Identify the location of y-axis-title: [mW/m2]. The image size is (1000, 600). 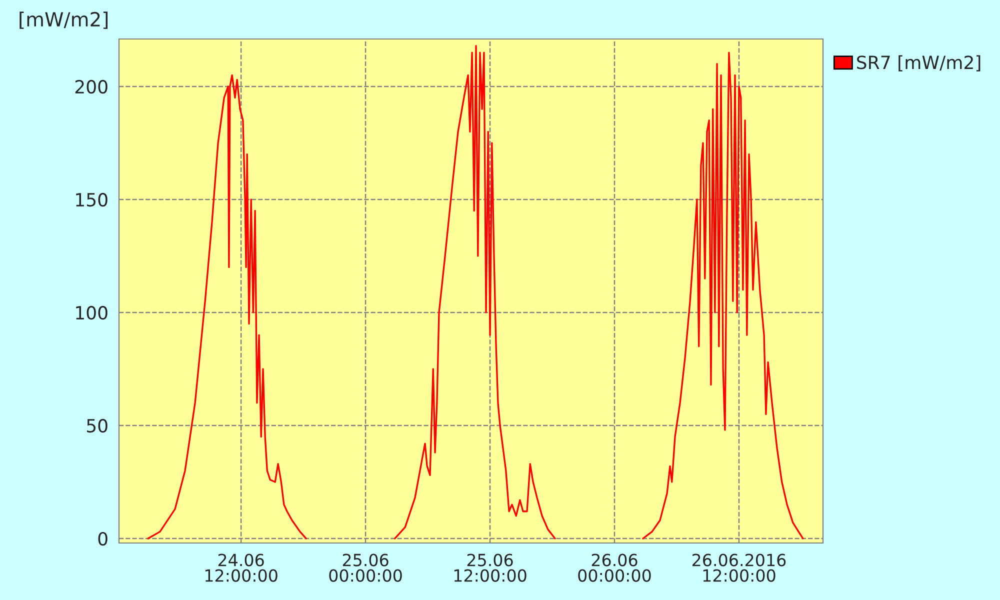
(64, 20).